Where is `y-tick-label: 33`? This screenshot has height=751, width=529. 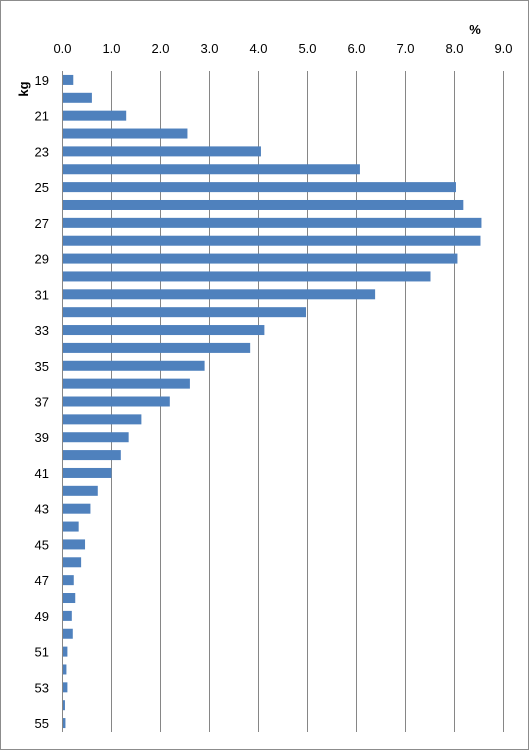 y-tick-label: 33 is located at coordinates (42, 330).